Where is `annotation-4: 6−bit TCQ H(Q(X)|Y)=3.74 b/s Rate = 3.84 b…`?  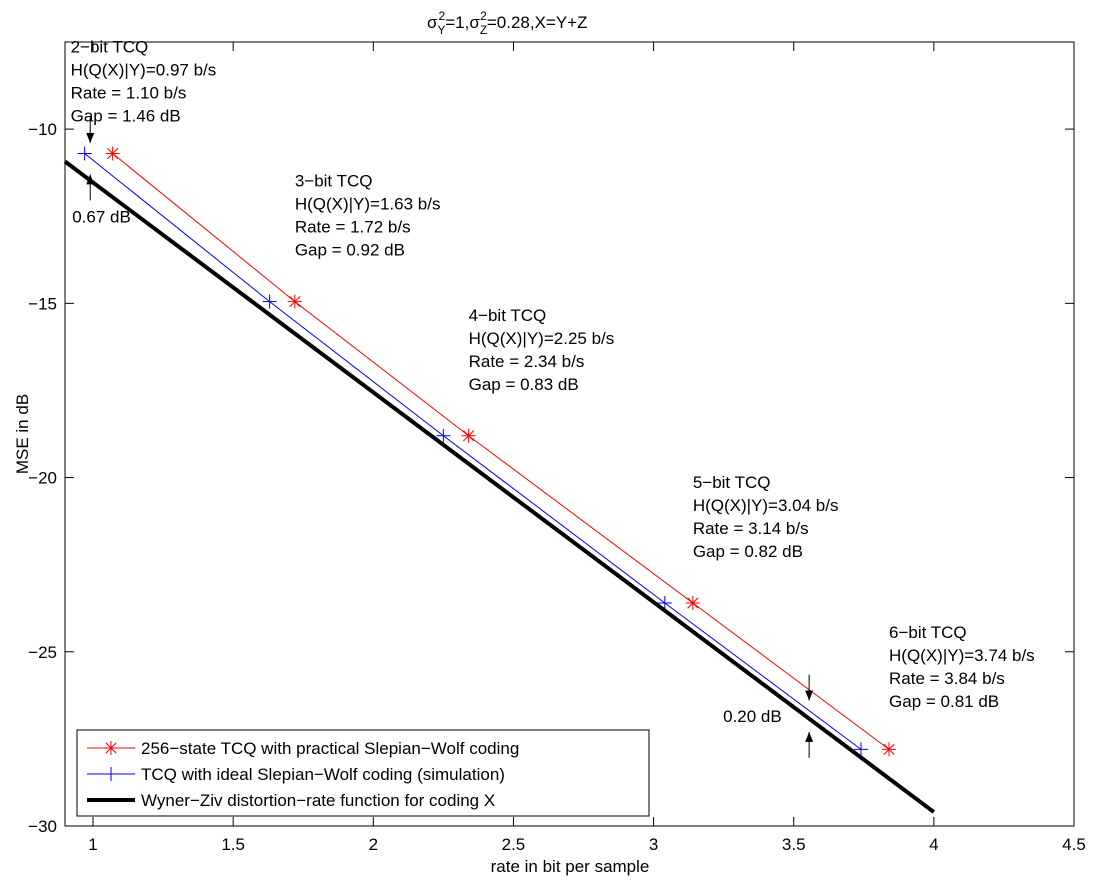 annotation-4: 6−bit TCQ H(Q(X)|Y)=3.74 b/s Rate = 3.84 b… is located at coordinates (962, 667).